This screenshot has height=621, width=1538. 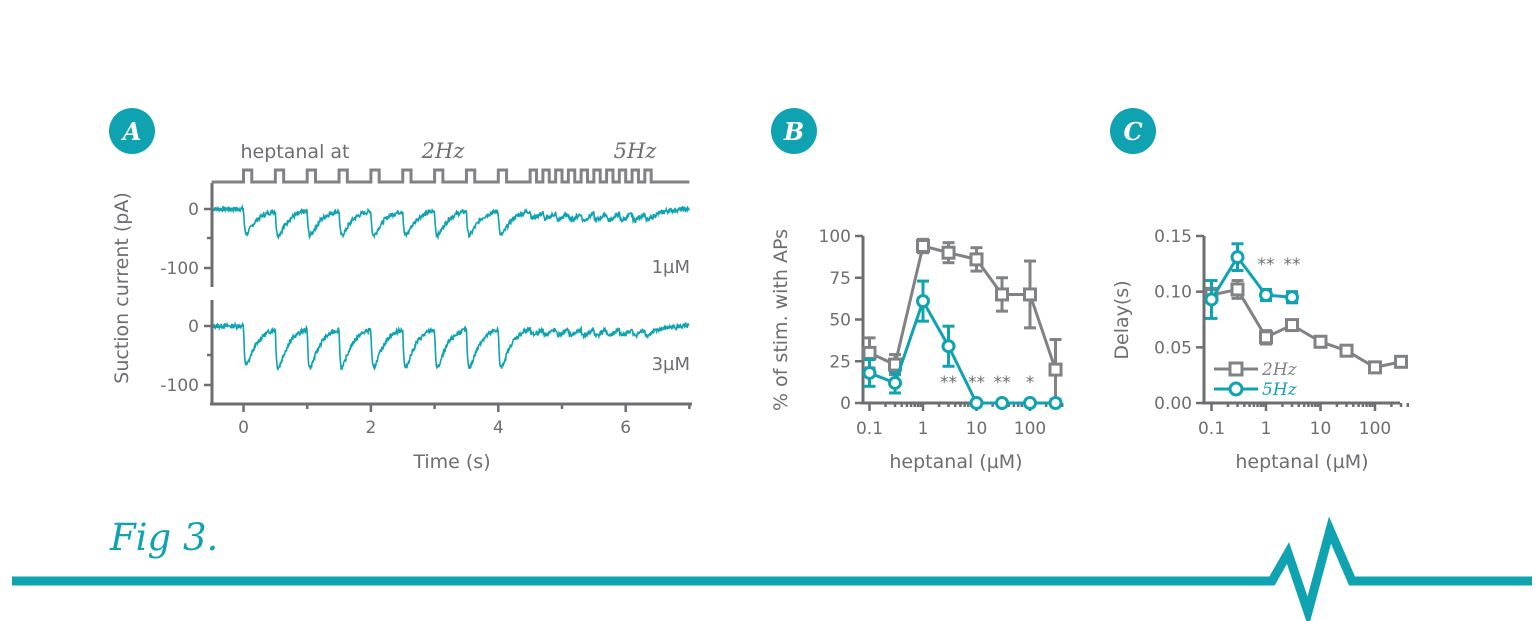 What do you see at coordinates (1279, 370) in the screenshot?
I see `legend-2hz-label: 2Hz` at bounding box center [1279, 370].